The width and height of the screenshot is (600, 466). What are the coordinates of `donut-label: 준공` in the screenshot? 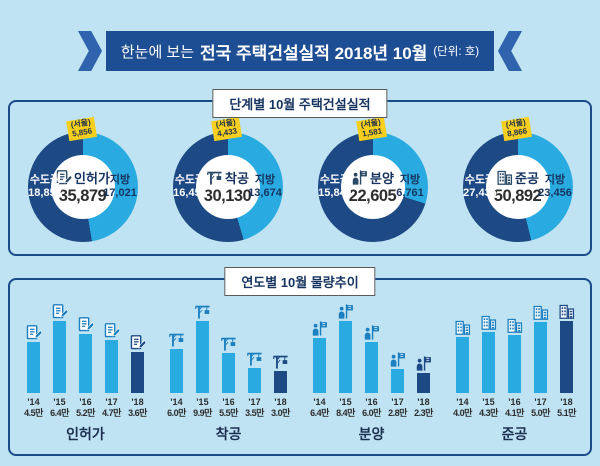 It's located at (527, 178).